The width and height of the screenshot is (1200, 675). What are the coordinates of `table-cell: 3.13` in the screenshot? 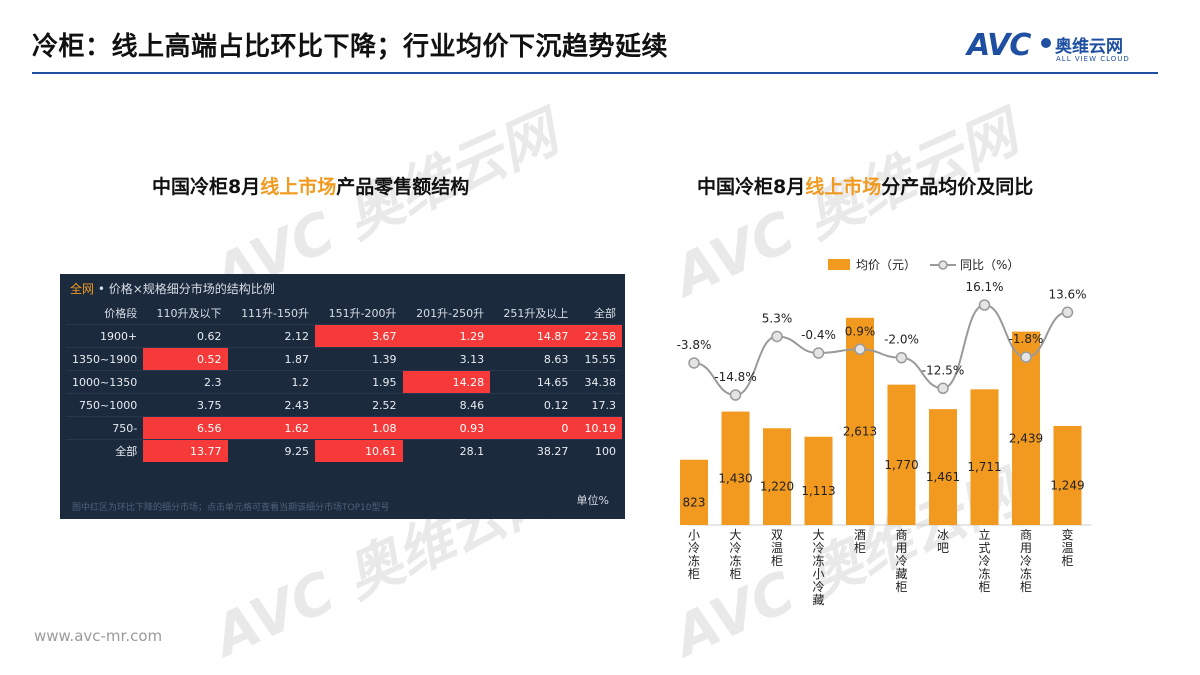 It's located at (446, 359).